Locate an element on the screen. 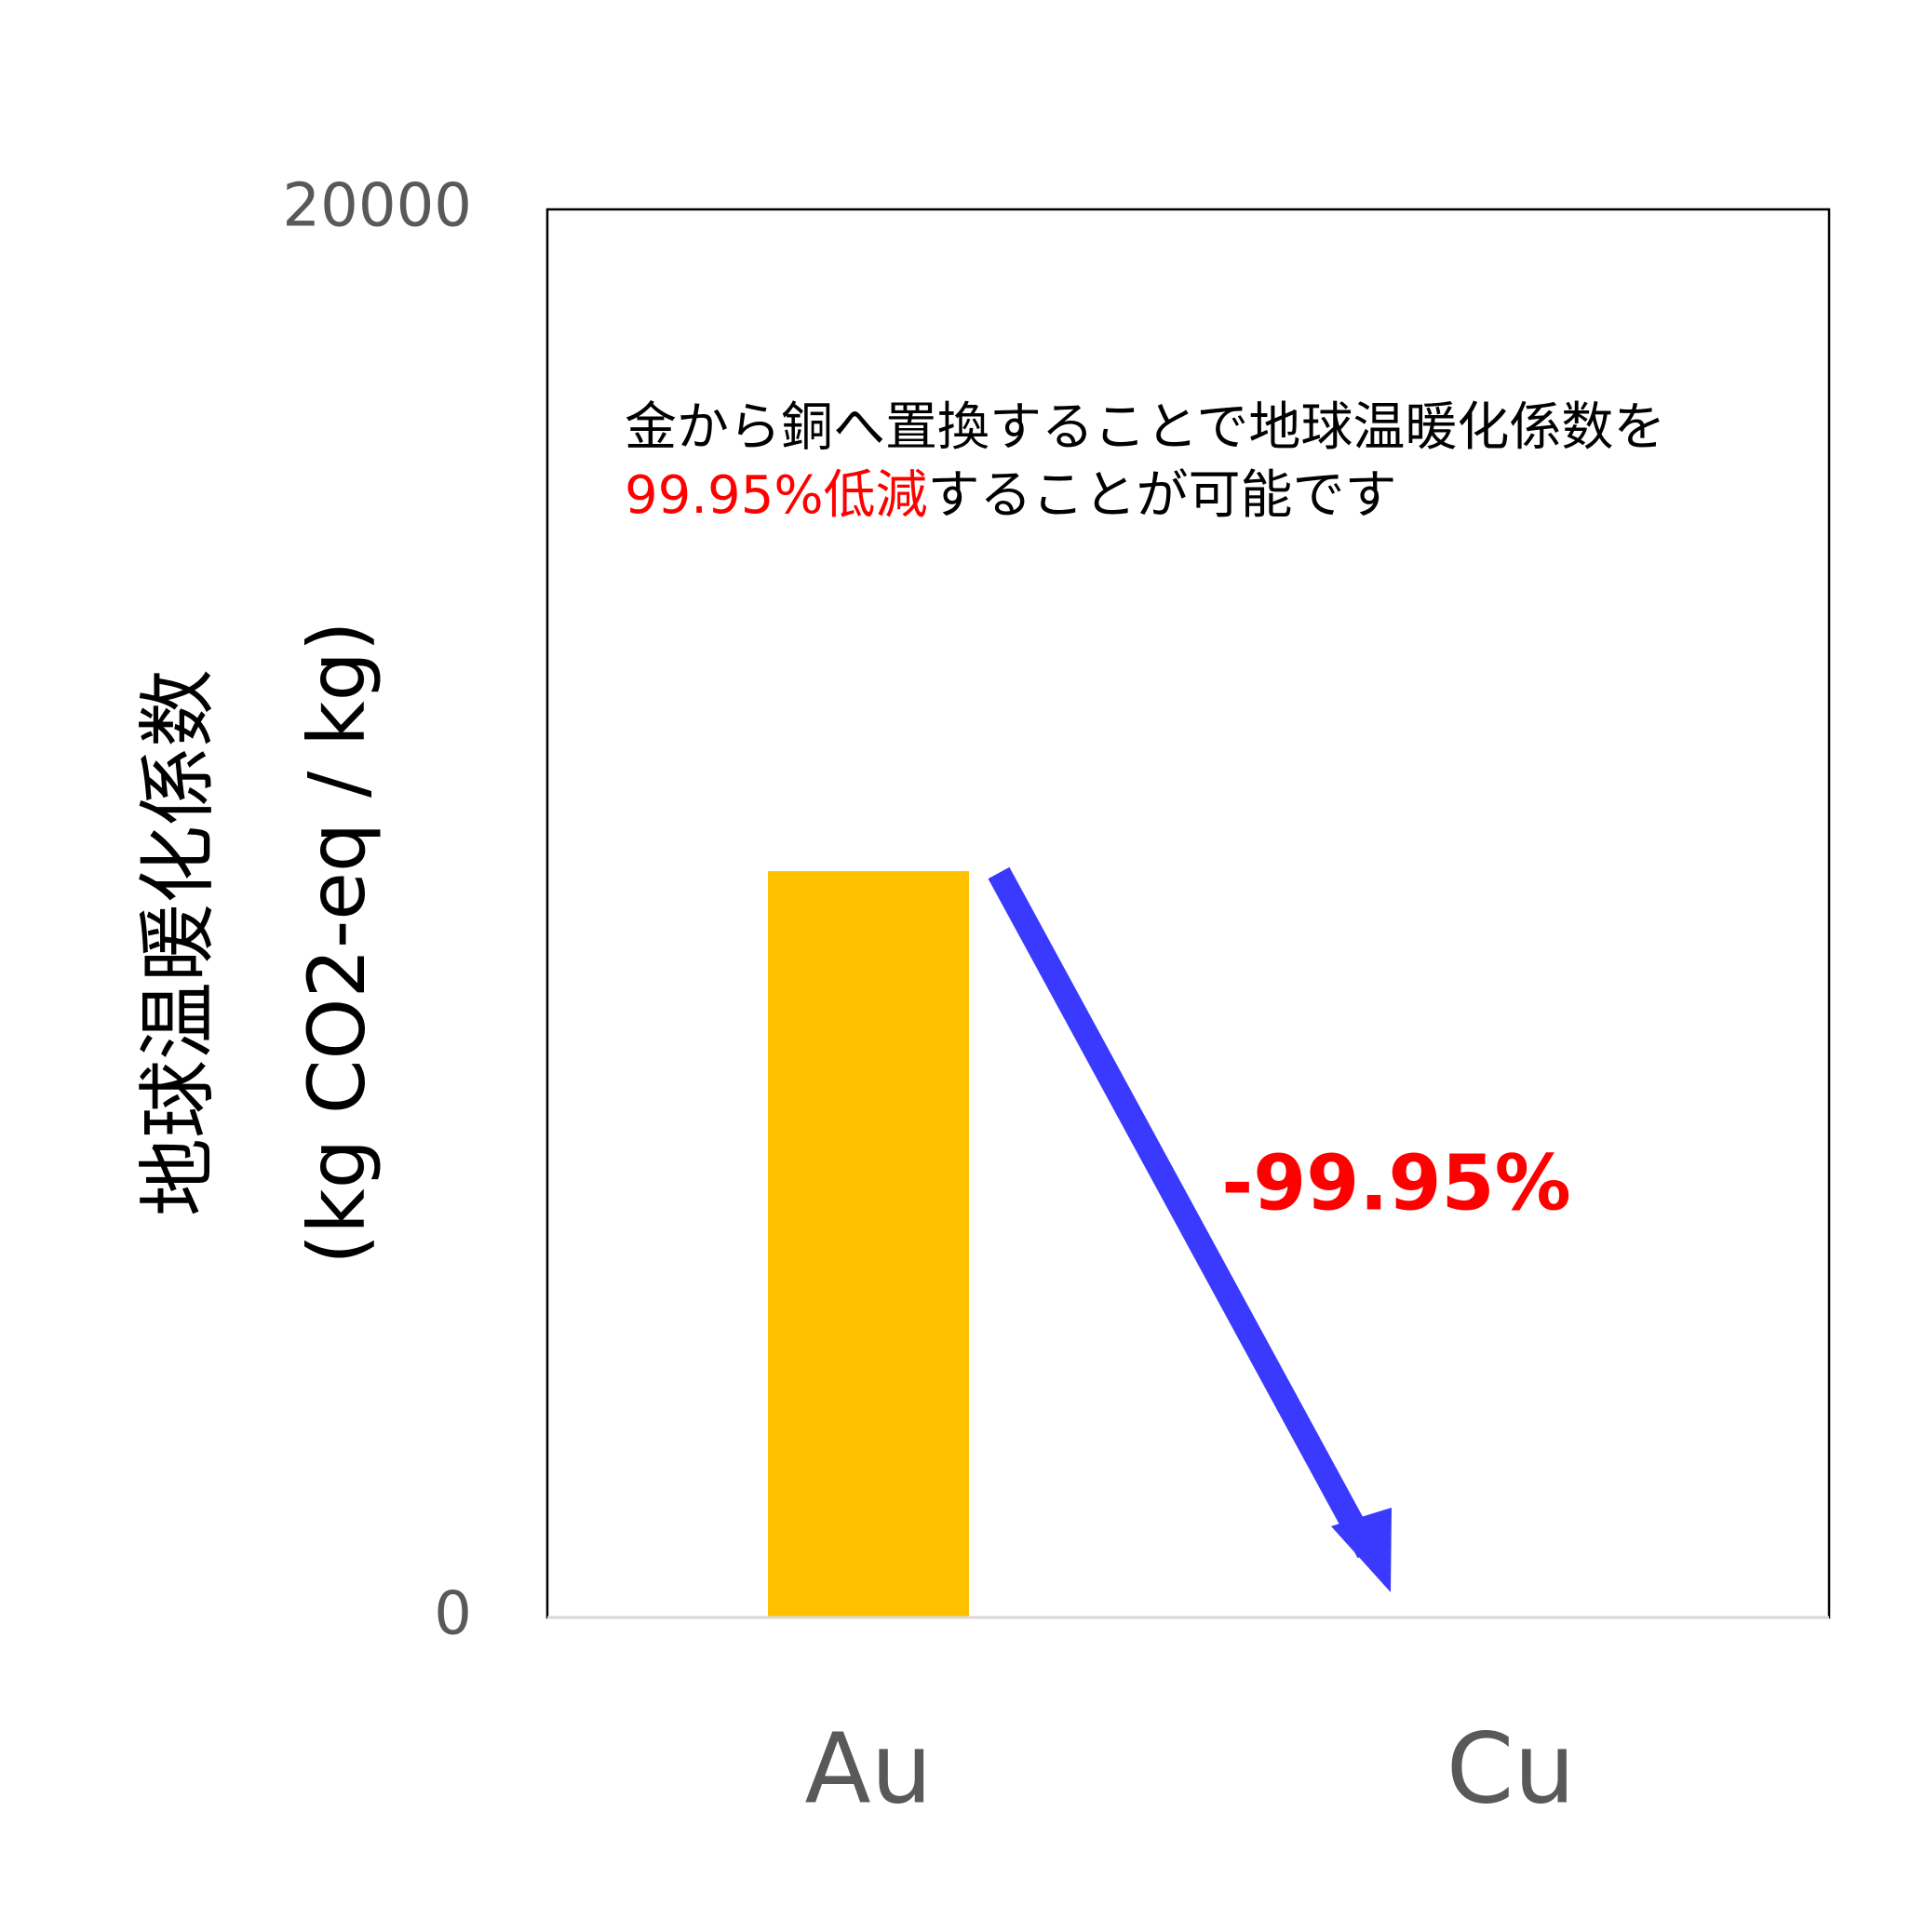 The width and height of the screenshot is (1911, 1932). y-label-group: 地球温暖化係数 is located at coordinates (177, 942).